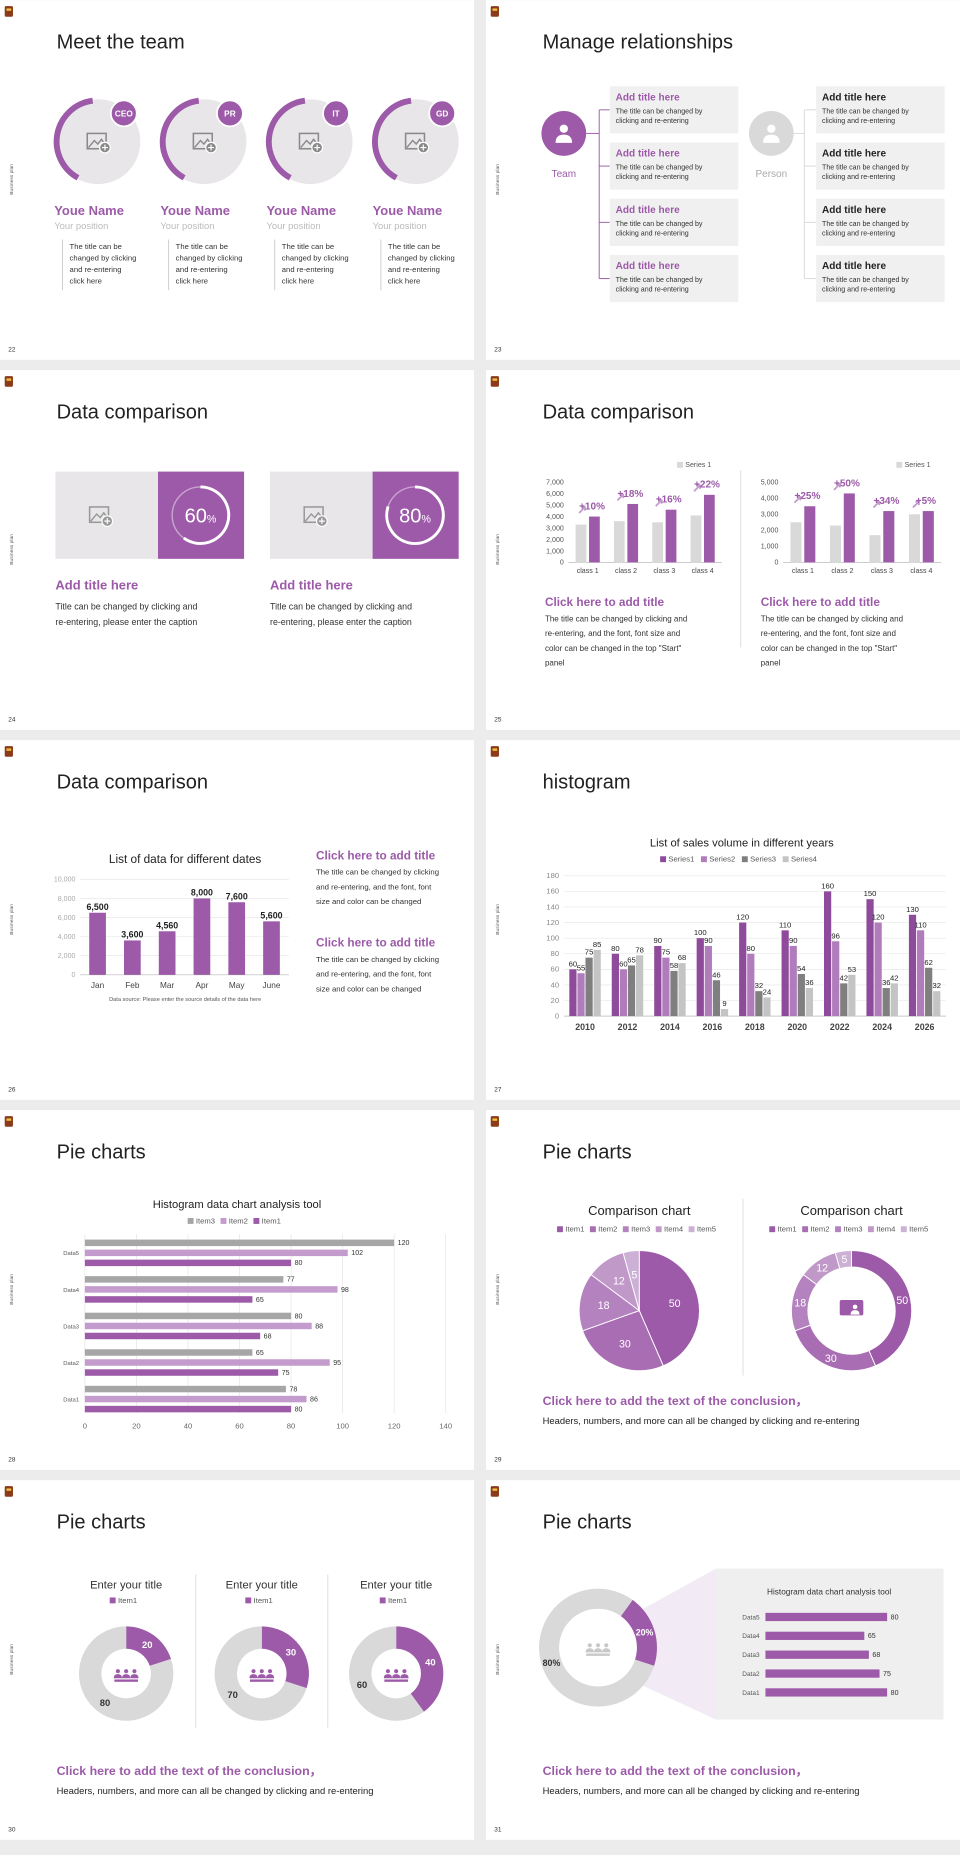  What do you see at coordinates (708, 940) in the screenshot?
I see `value-label: 90` at bounding box center [708, 940].